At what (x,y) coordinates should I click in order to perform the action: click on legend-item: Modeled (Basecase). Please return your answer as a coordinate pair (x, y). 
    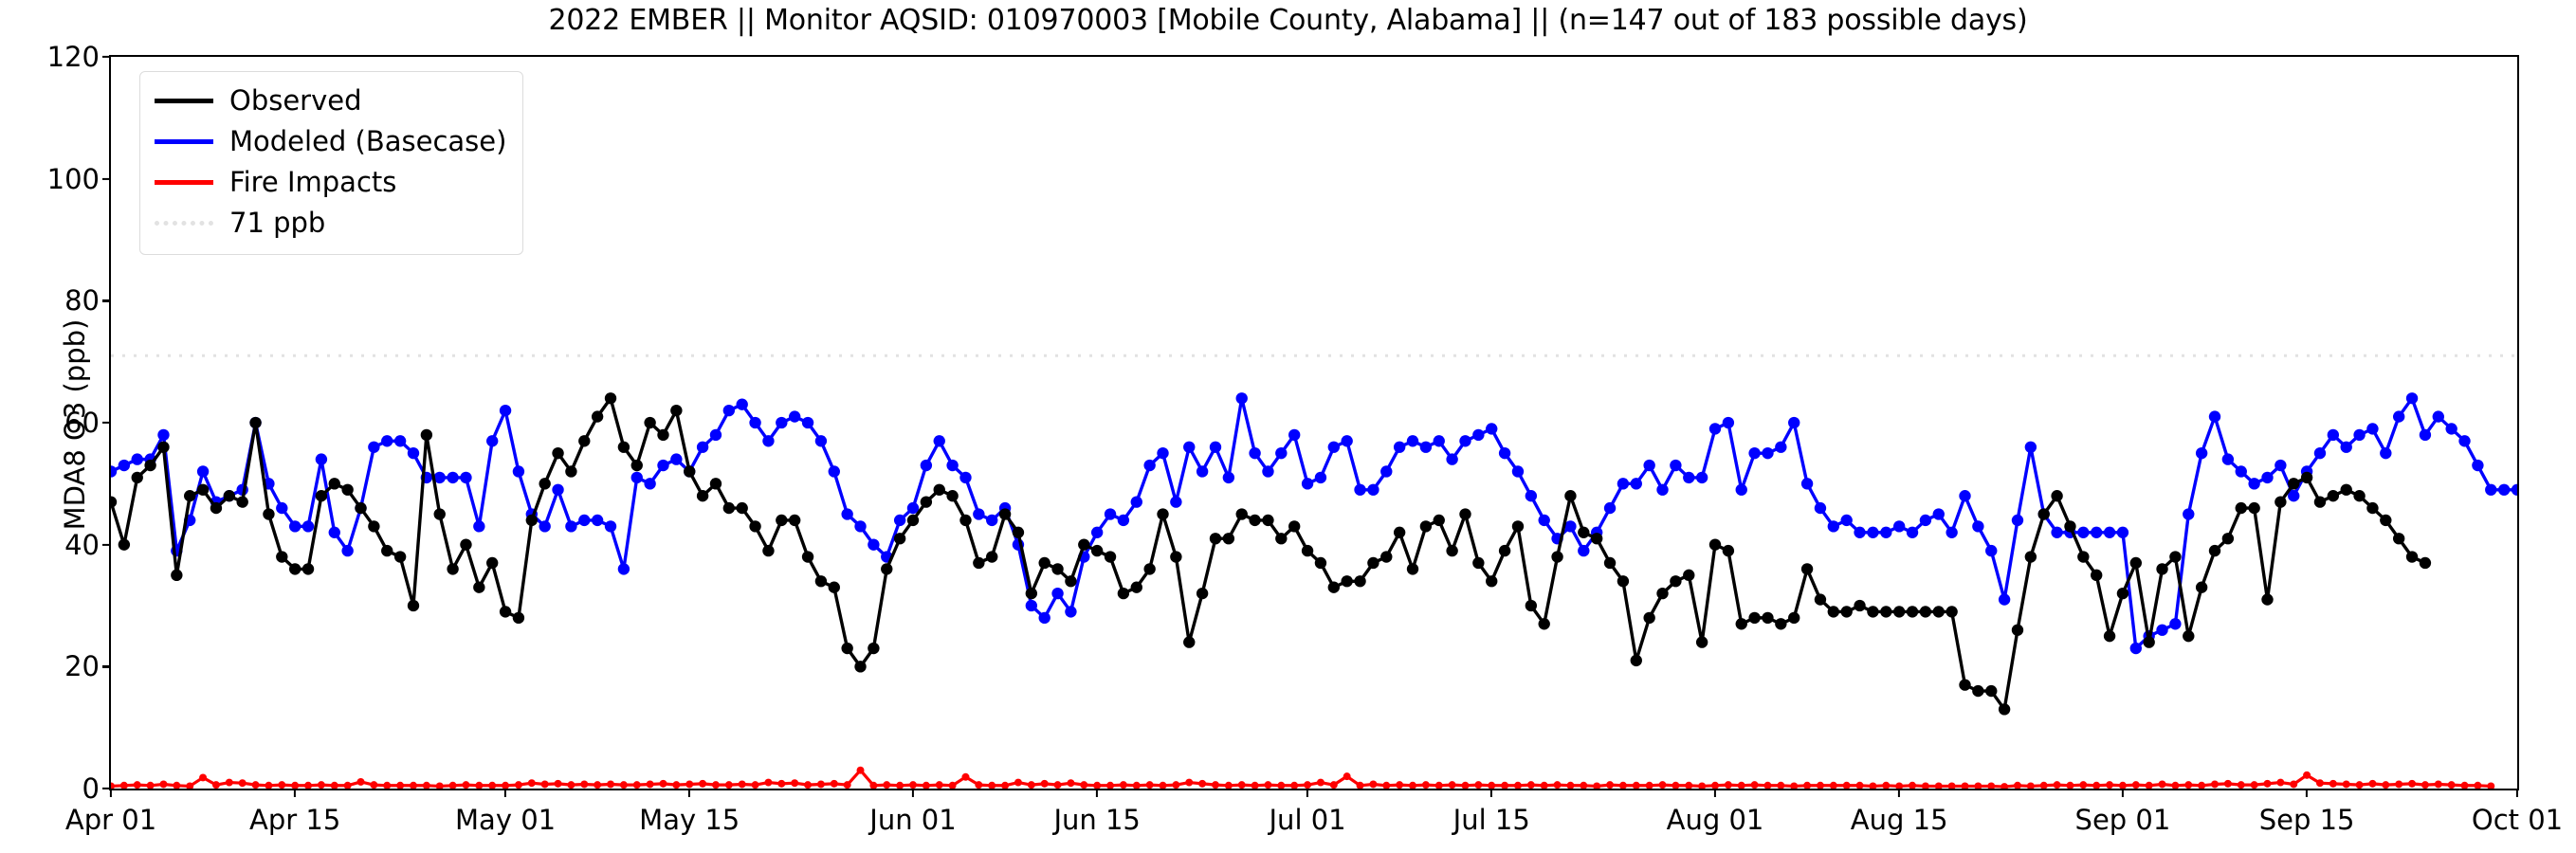
    Looking at the image, I should click on (330, 141).